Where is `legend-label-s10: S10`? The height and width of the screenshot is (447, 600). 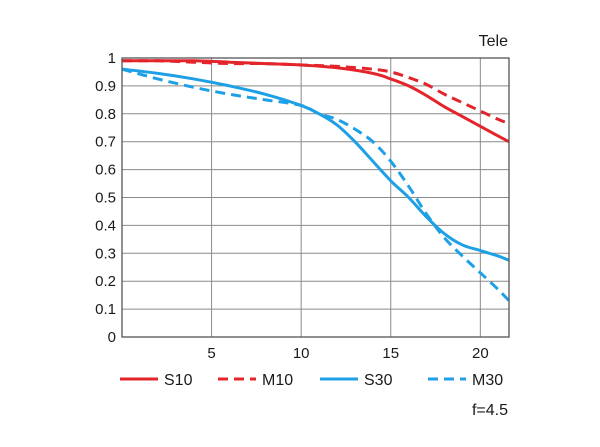
legend-label-s10: S10 is located at coordinates (178, 380).